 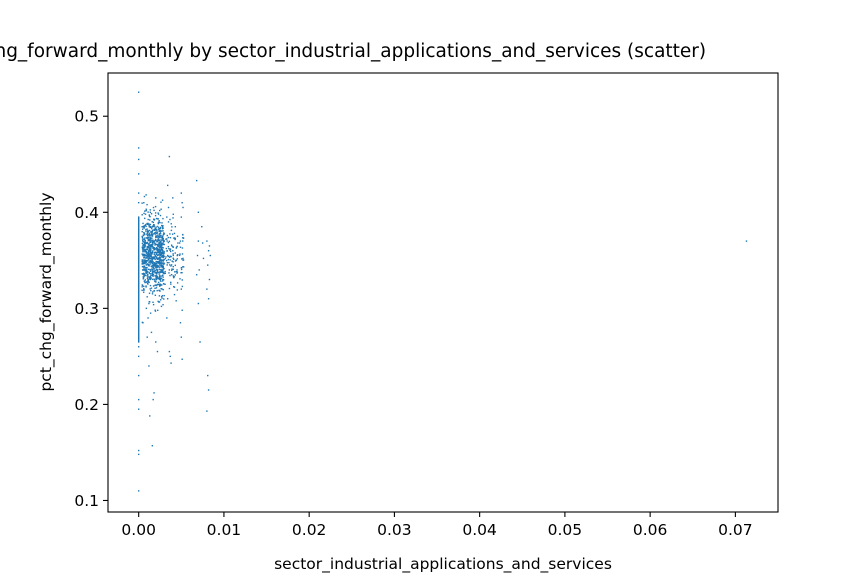 What do you see at coordinates (86, 501) in the screenshot?
I see `y-tick-label: 0.1` at bounding box center [86, 501].